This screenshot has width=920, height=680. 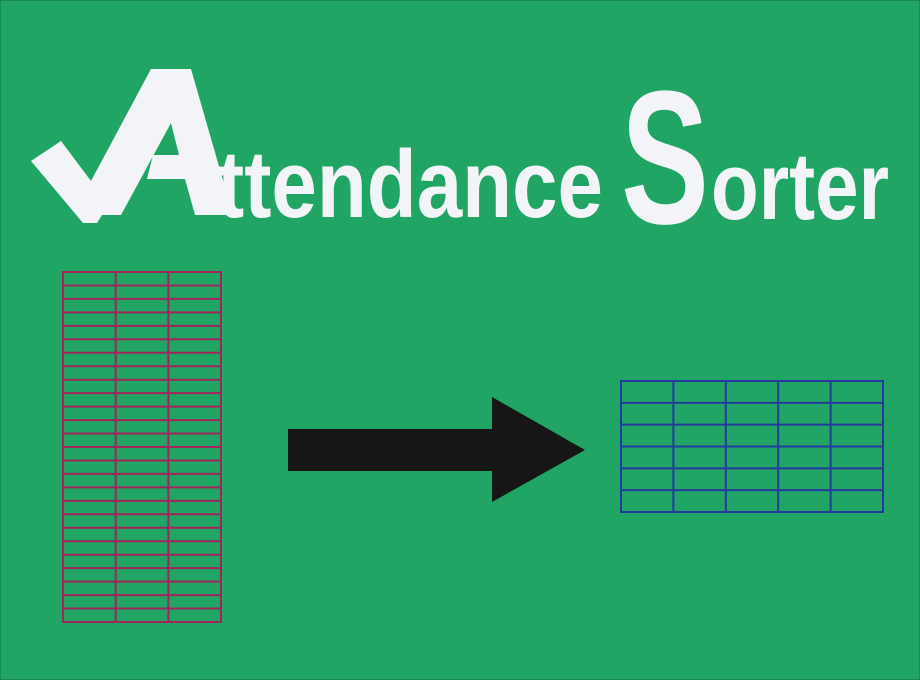 I want to click on tall-spreadsheet-icon, so click(x=142, y=447).